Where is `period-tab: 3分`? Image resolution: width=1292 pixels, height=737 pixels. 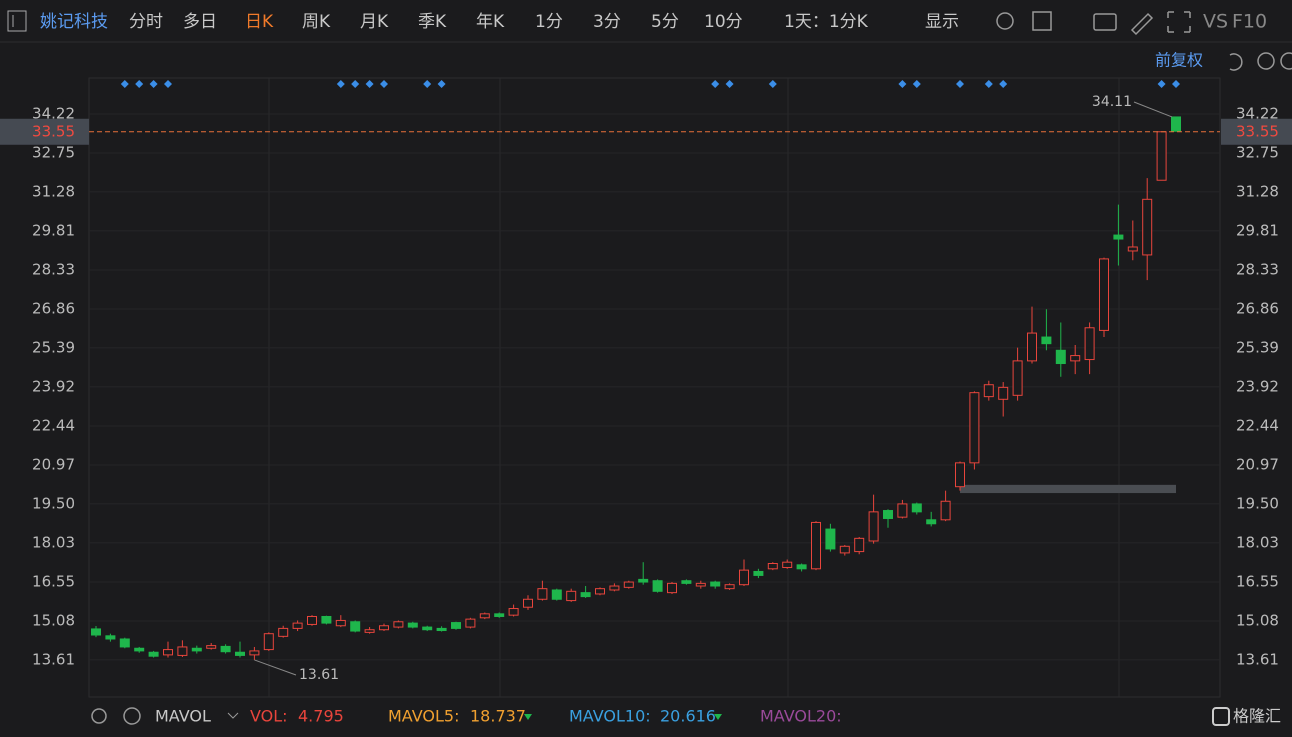
period-tab: 3分 is located at coordinates (607, 22).